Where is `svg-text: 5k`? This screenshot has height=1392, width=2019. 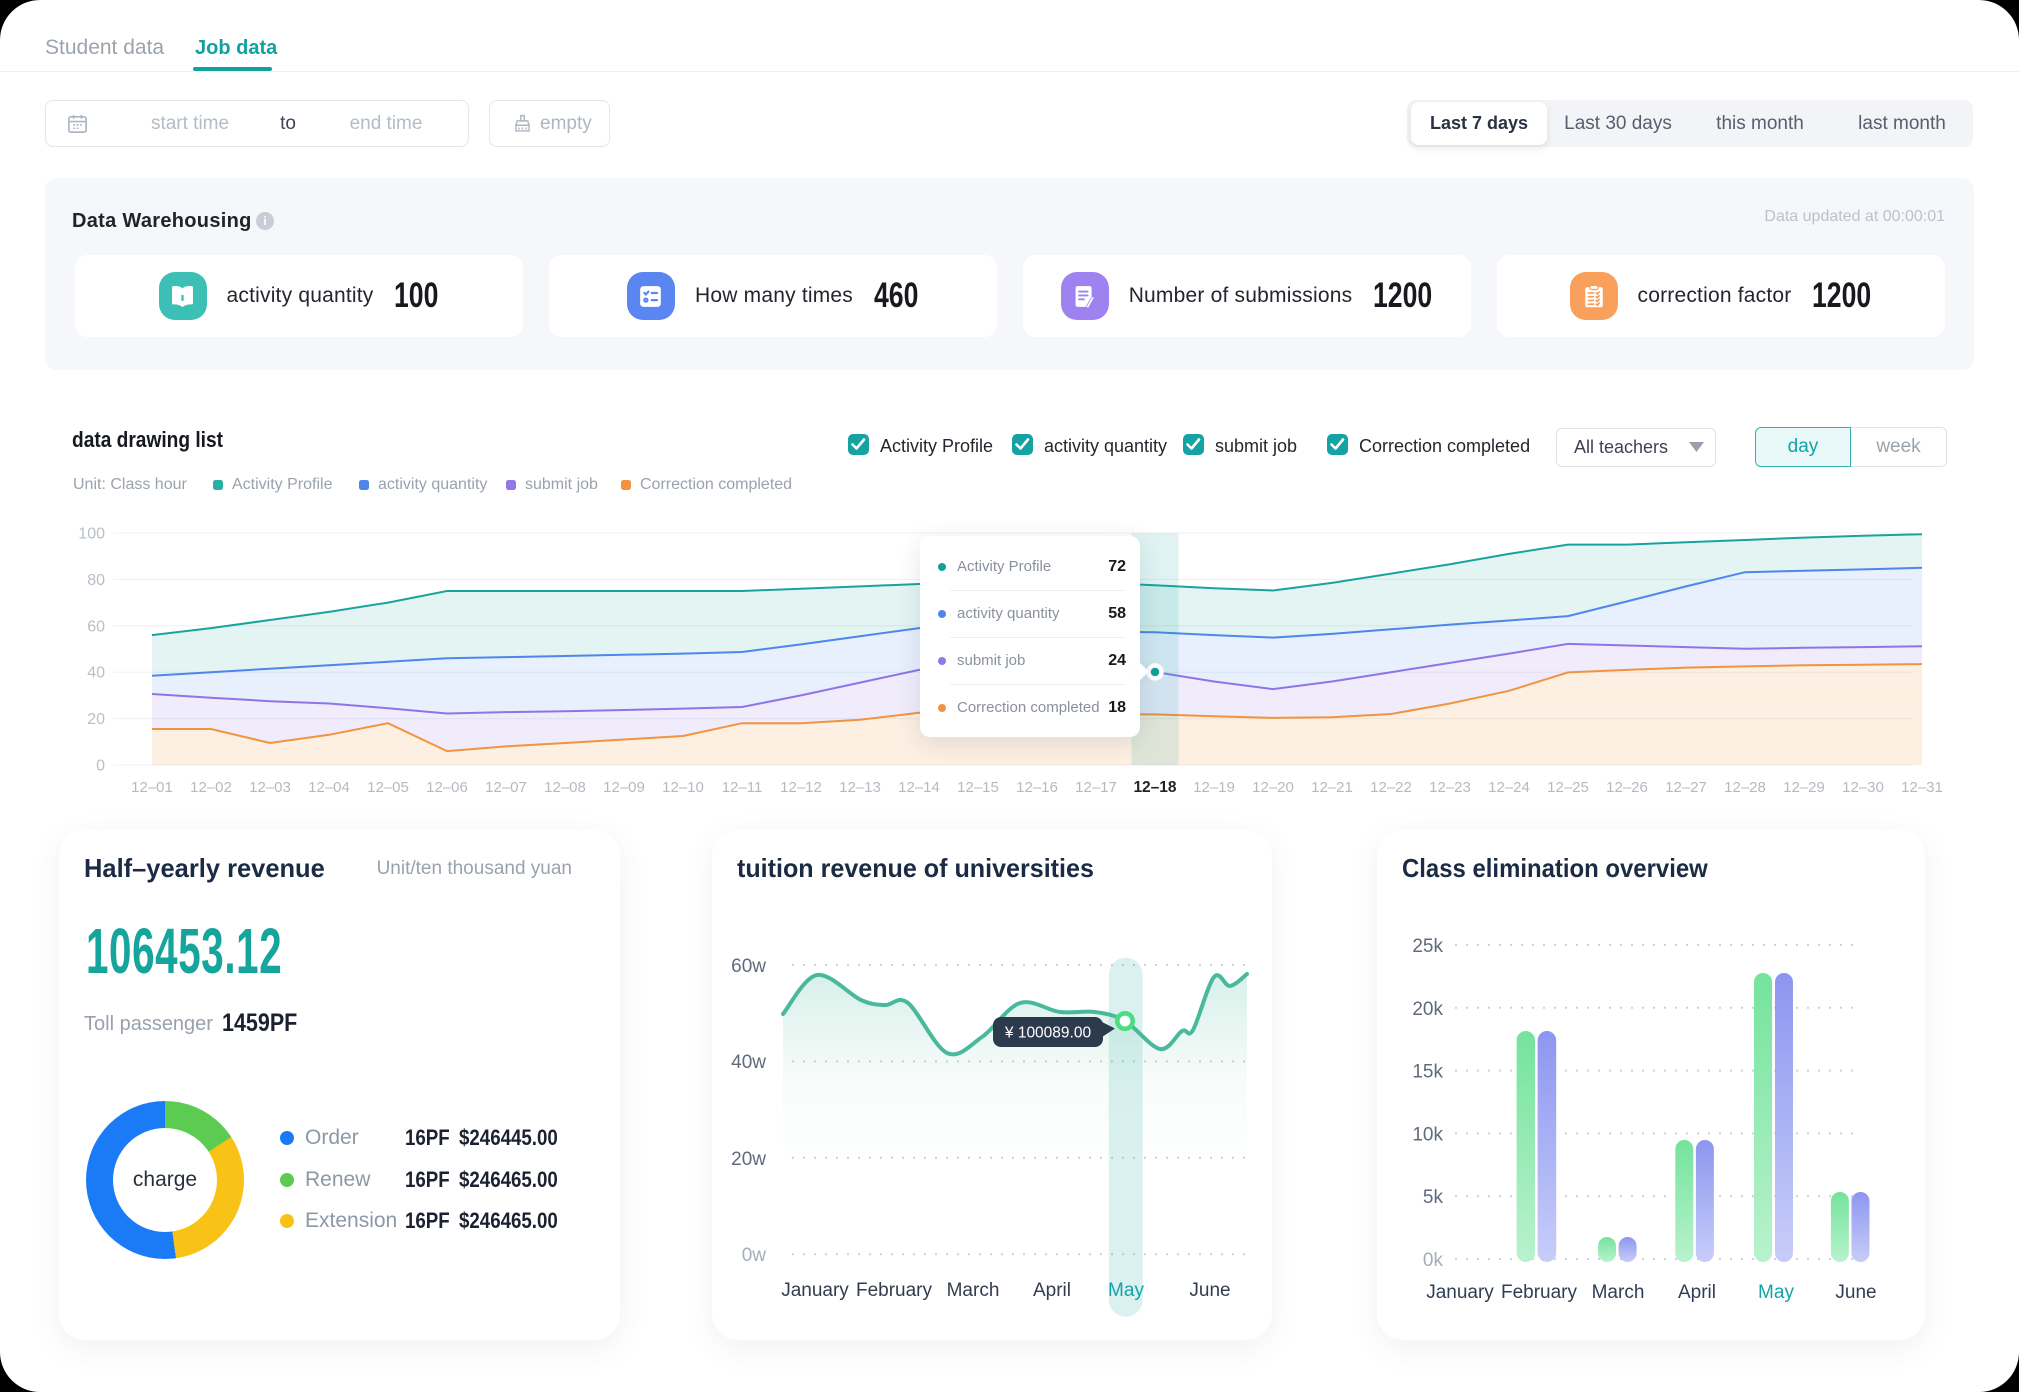 svg-text: 5k is located at coordinates (1433, 1197).